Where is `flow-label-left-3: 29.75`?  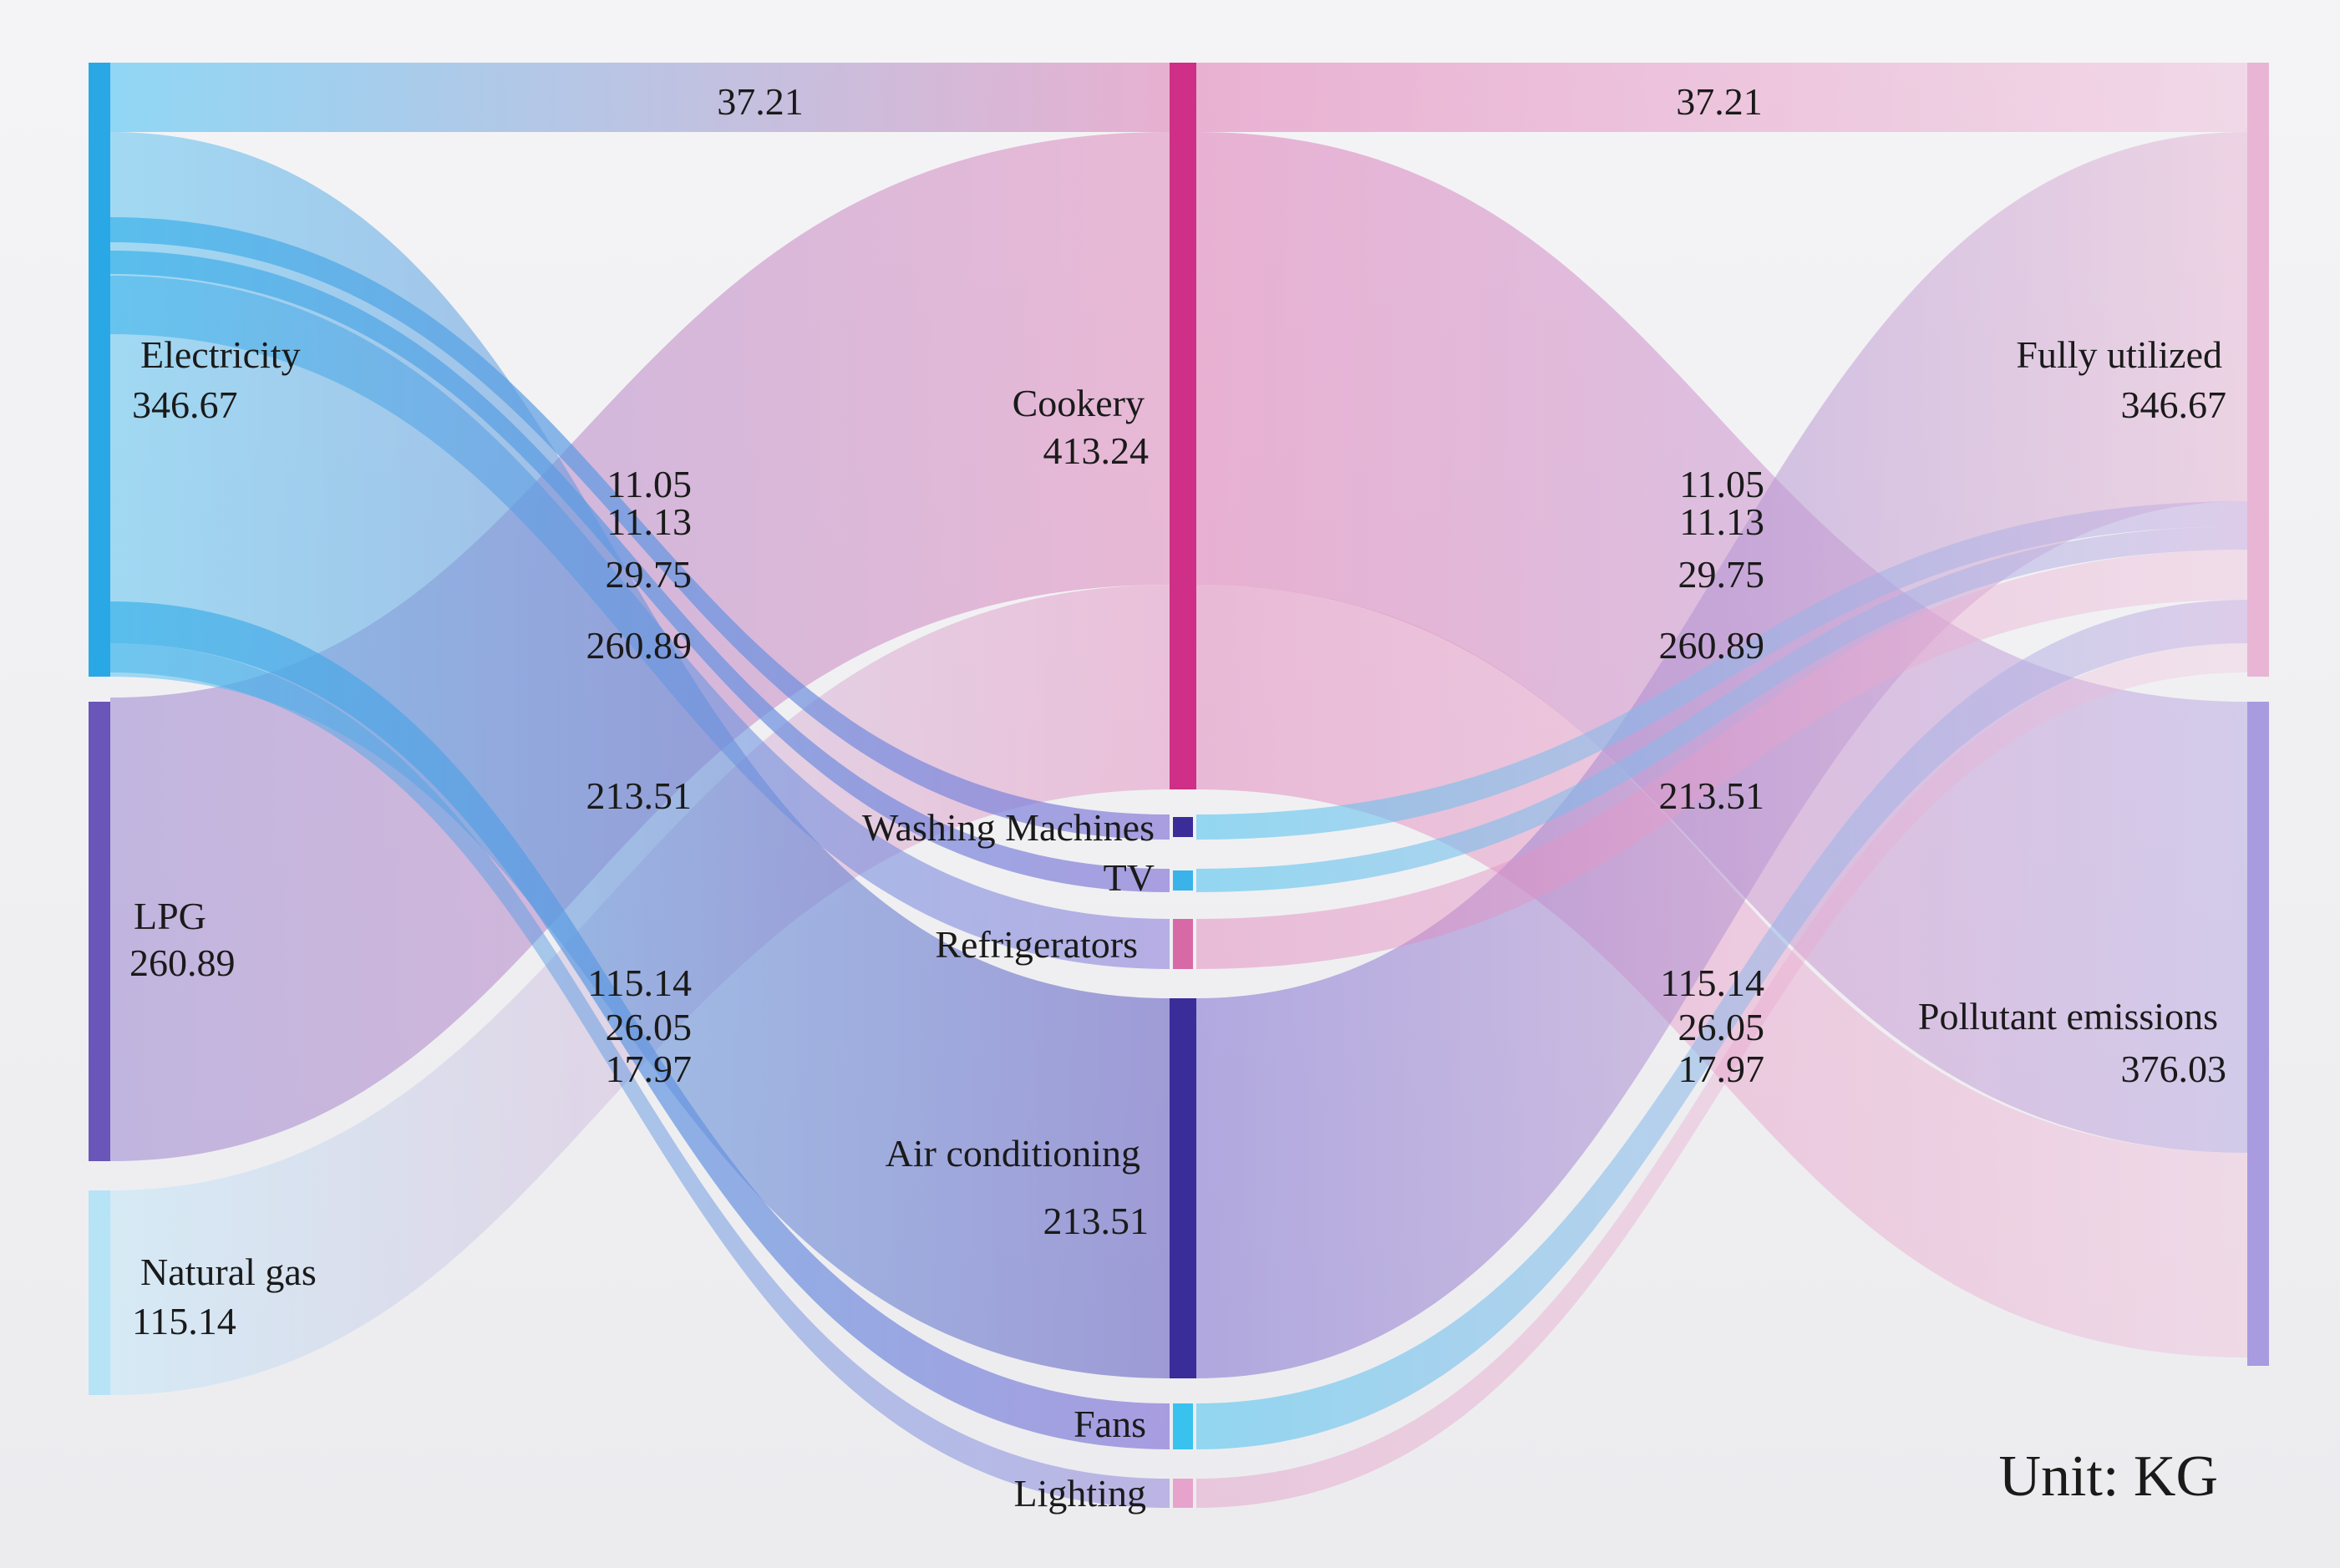
flow-label-left-3: 29.75 is located at coordinates (649, 574).